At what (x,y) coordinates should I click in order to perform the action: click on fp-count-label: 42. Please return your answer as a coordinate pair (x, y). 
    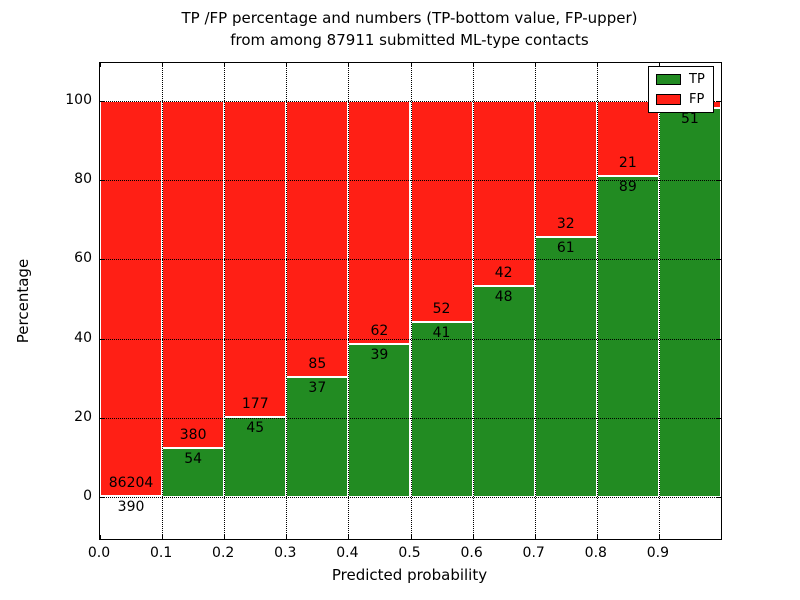
    Looking at the image, I should click on (503, 272).